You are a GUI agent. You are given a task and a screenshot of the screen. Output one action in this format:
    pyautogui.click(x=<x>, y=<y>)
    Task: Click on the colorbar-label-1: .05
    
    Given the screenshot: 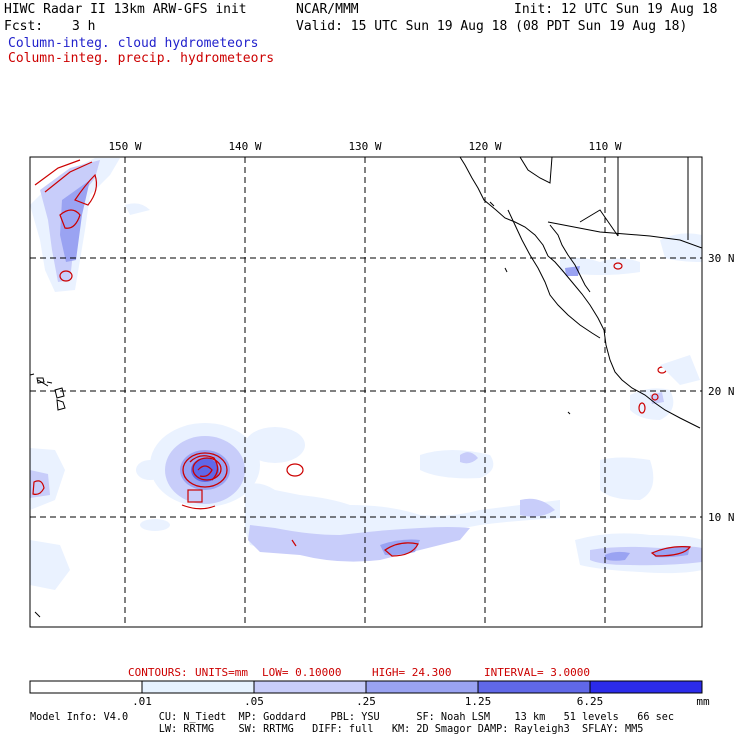 What is the action you would take?
    pyautogui.click(x=254, y=701)
    